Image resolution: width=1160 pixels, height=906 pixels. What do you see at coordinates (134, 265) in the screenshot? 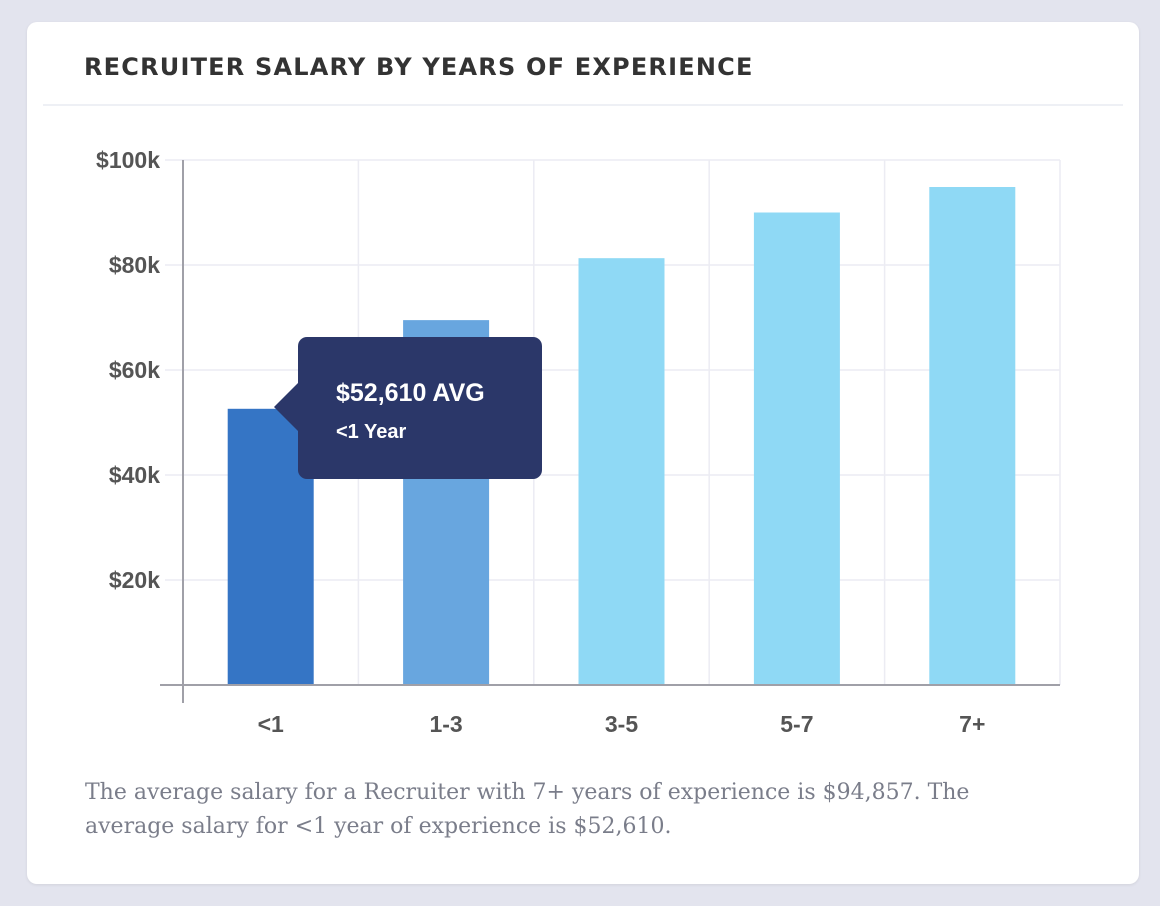
I see `y-tick-label: $80k` at bounding box center [134, 265].